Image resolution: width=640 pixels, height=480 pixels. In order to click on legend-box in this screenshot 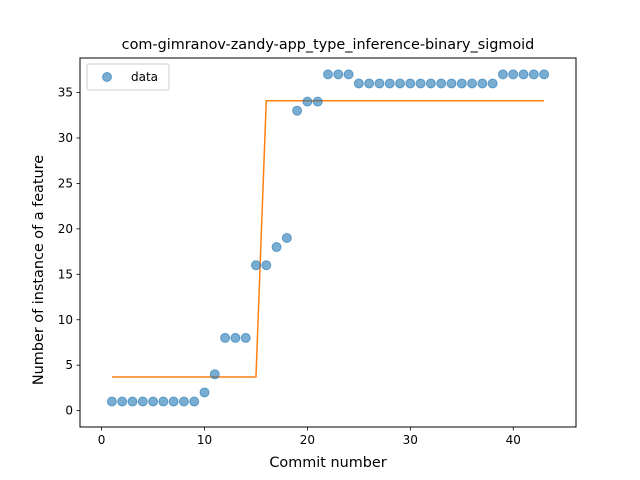, I will do `click(128, 77)`.